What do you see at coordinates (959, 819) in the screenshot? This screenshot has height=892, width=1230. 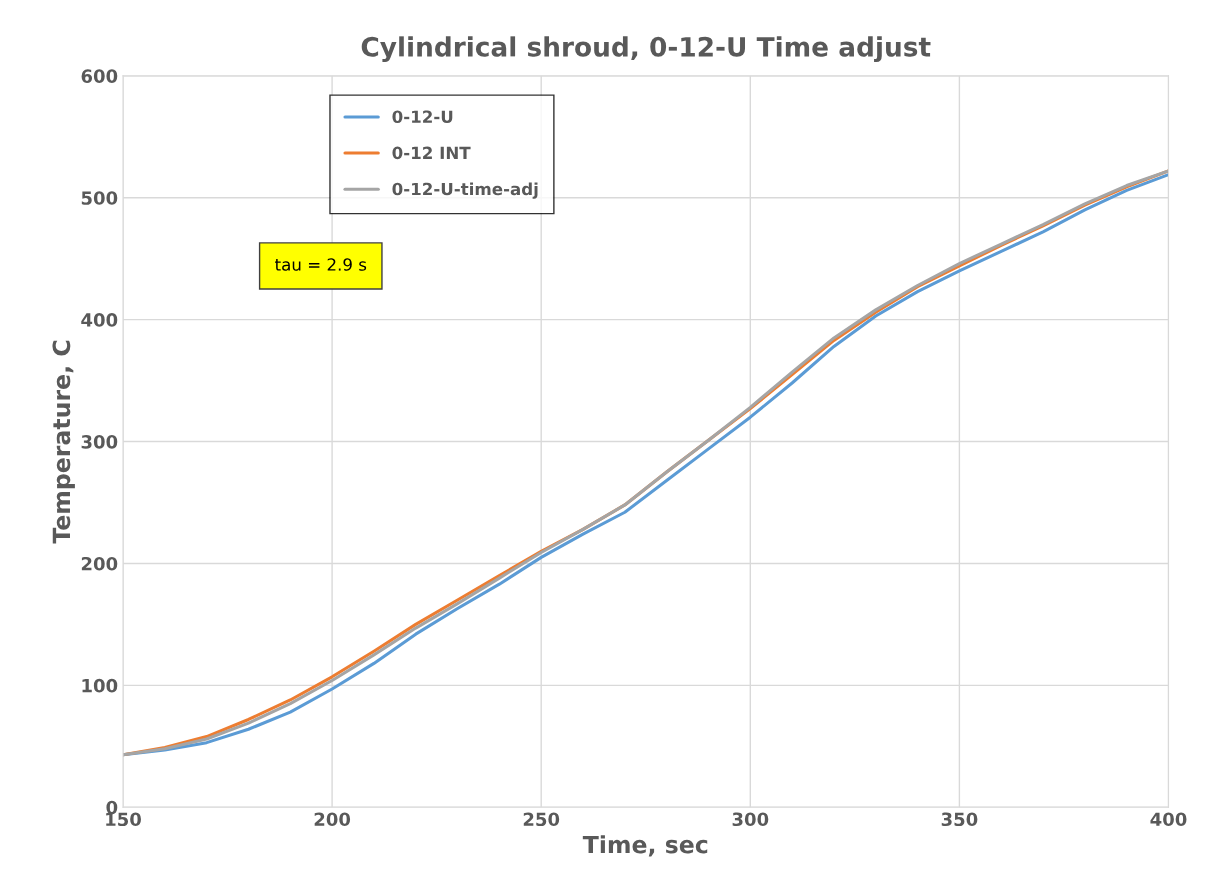 I see `x-tick-label: 350` at bounding box center [959, 819].